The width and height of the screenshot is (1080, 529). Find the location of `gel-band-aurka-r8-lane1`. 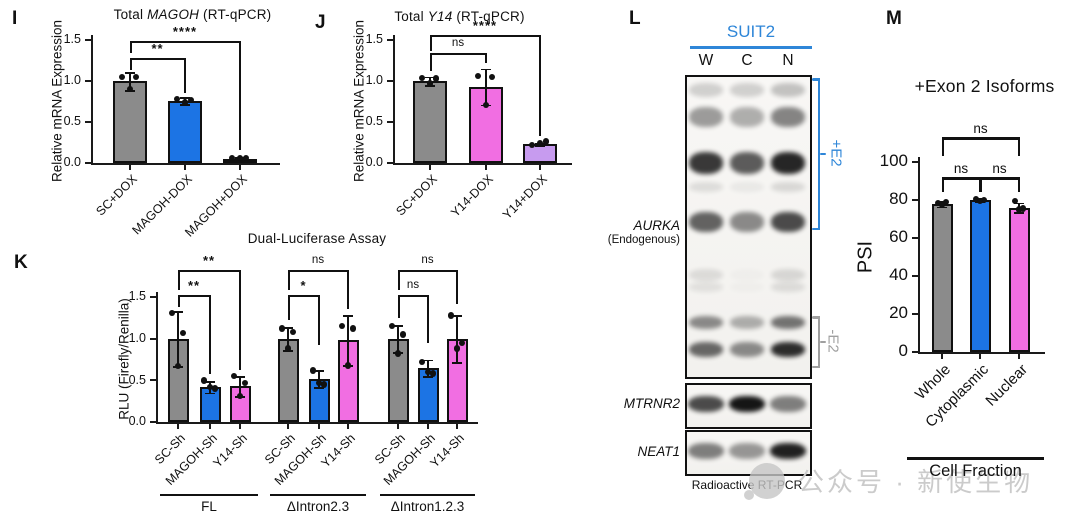

gel-band-aurka-r8-lane1 is located at coordinates (747, 349).